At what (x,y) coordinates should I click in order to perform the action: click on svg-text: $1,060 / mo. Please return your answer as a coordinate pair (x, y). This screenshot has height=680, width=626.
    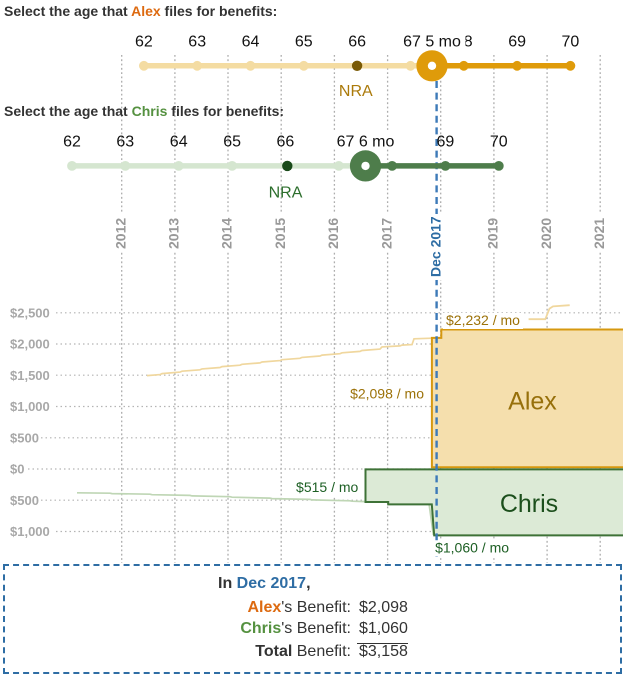
    Looking at the image, I should click on (472, 547).